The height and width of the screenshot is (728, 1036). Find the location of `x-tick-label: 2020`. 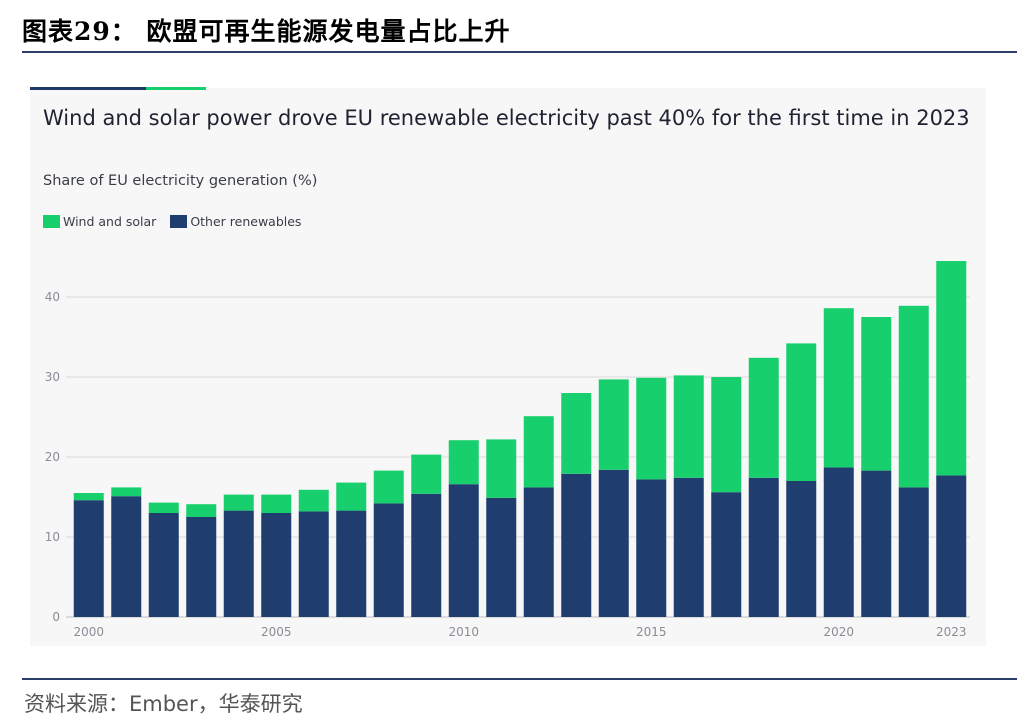

x-tick-label: 2020 is located at coordinates (838, 632).